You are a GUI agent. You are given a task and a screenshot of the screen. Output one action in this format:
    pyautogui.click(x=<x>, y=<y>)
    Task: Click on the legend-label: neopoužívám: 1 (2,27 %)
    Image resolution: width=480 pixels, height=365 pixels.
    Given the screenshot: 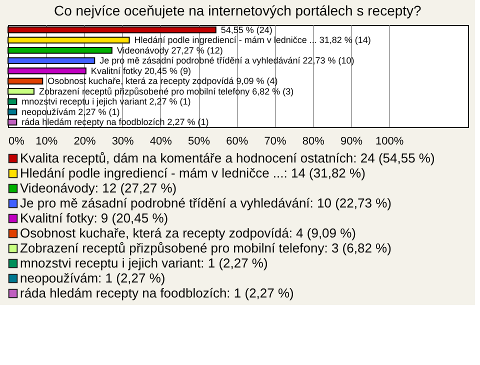 What is the action you would take?
    pyautogui.click(x=93, y=278)
    